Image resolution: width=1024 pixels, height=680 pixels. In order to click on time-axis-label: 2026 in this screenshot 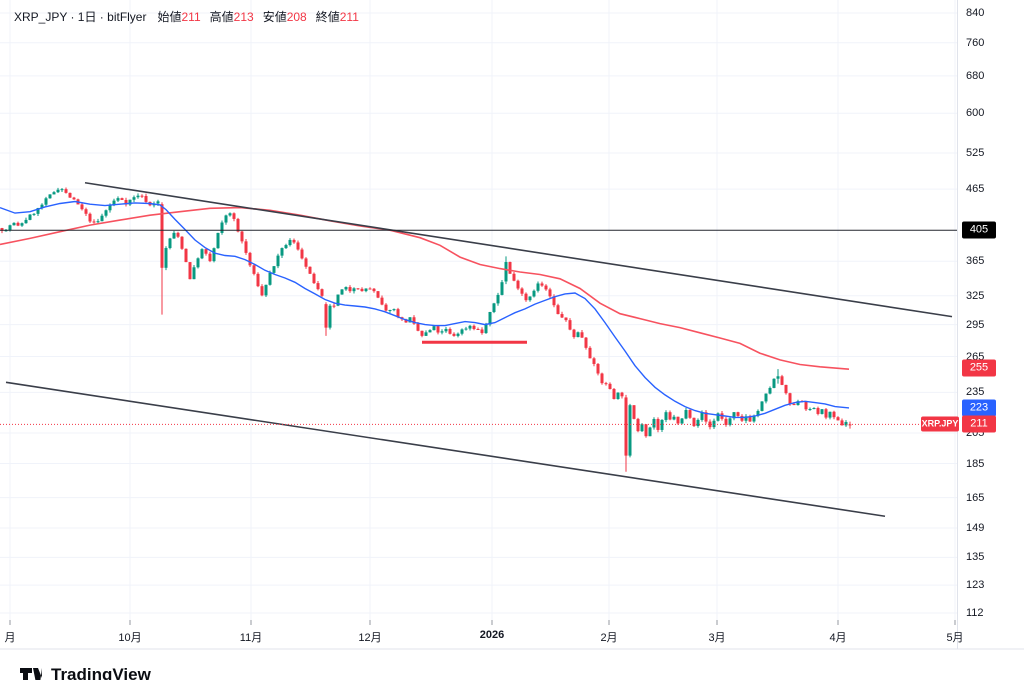, I will do `click(492, 635)`.